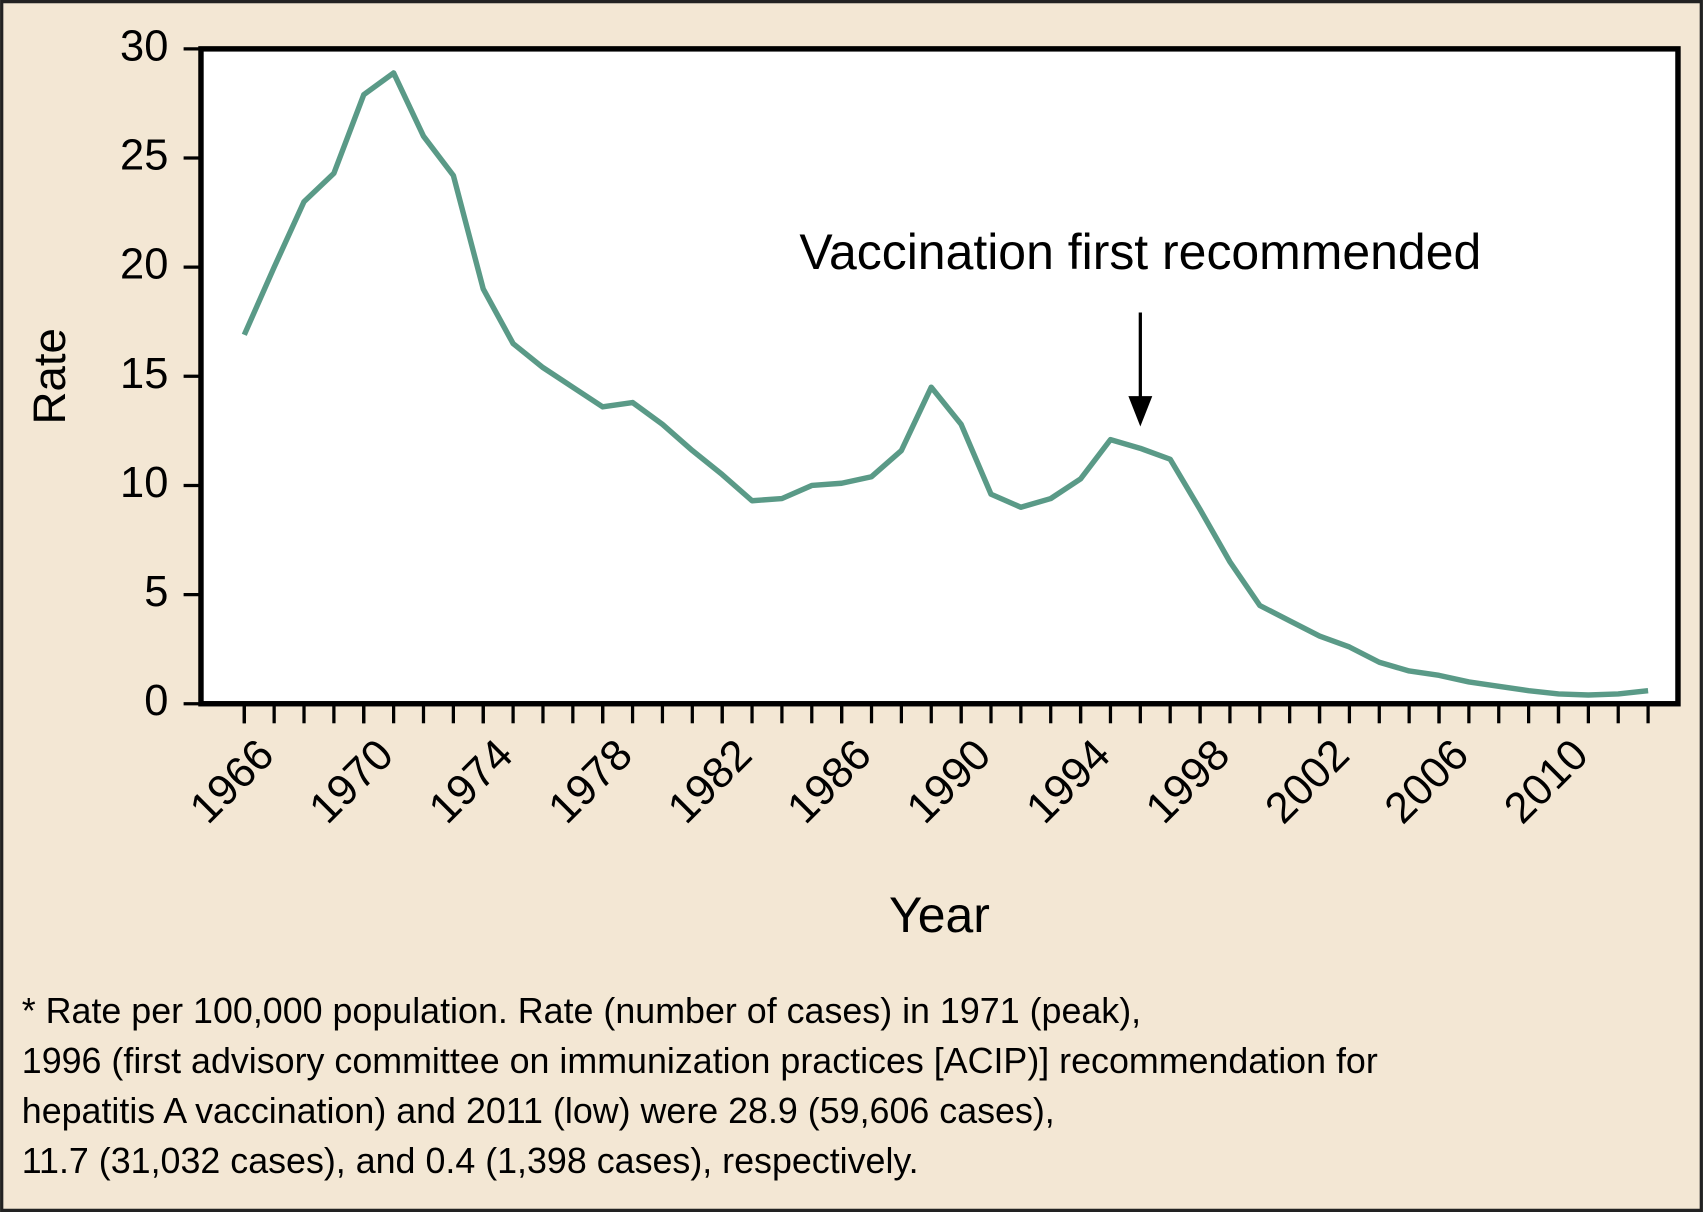 This screenshot has width=1703, height=1212. I want to click on annotation-arrowhead, so click(1140, 411).